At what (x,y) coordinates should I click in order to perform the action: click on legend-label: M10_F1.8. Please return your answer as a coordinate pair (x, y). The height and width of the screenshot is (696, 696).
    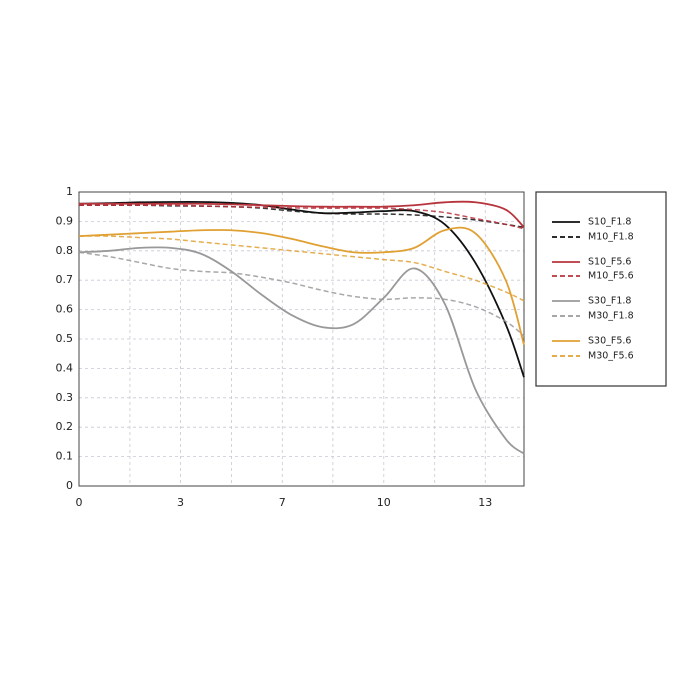
    Looking at the image, I should click on (611, 237).